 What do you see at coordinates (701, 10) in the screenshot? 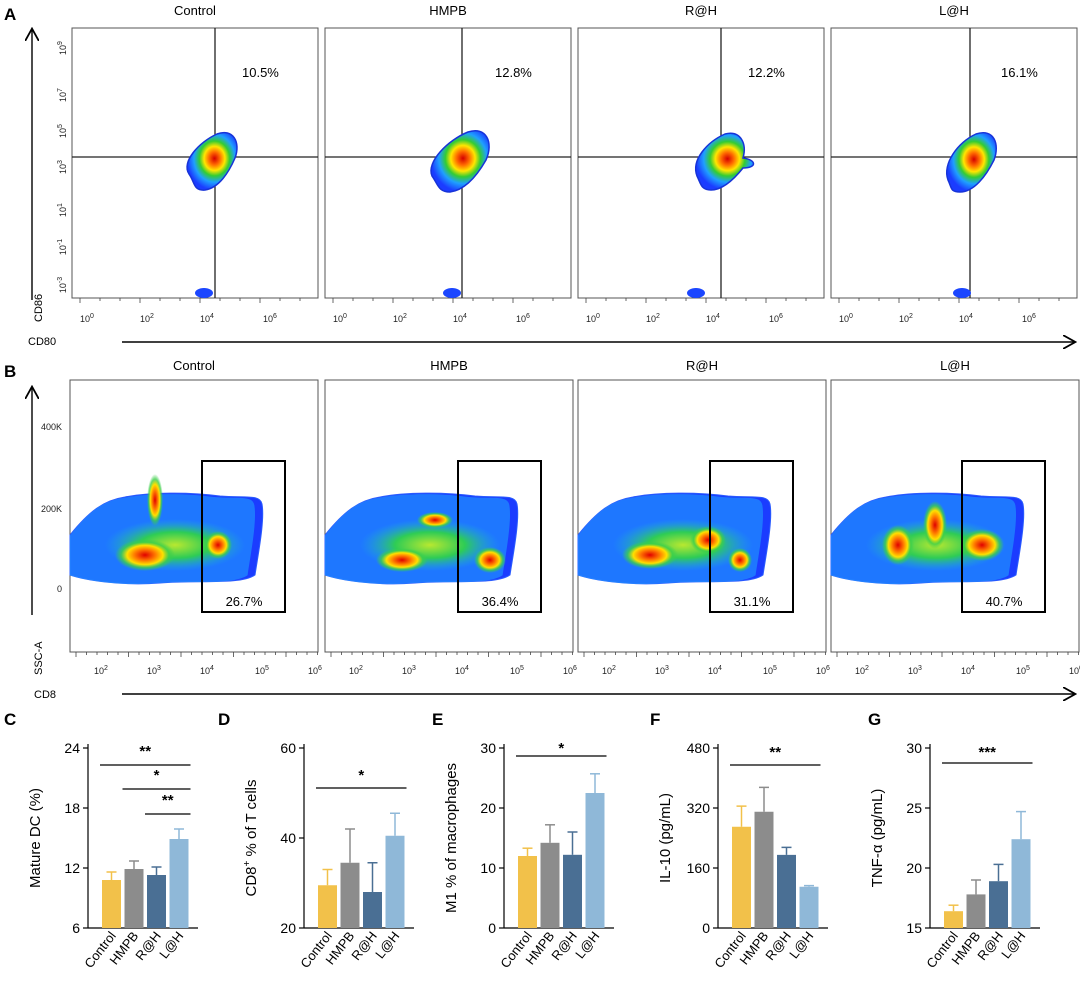
I see `plot-title: R@H` at bounding box center [701, 10].